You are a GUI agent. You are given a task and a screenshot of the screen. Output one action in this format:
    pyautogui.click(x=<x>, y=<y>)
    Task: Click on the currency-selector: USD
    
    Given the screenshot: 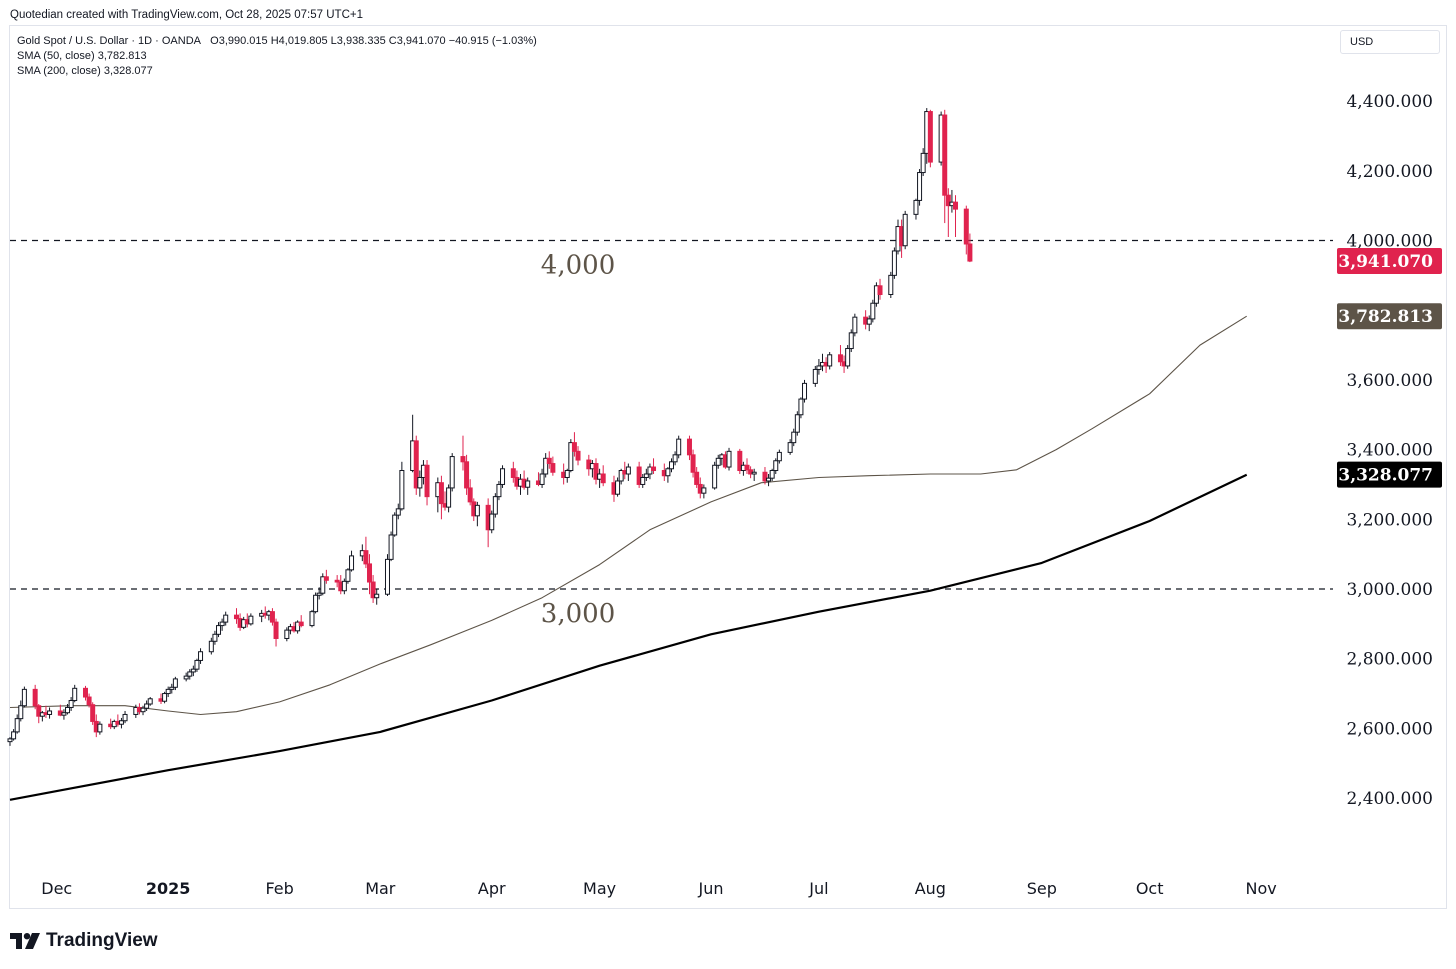 What is the action you would take?
    pyautogui.click(x=1390, y=42)
    